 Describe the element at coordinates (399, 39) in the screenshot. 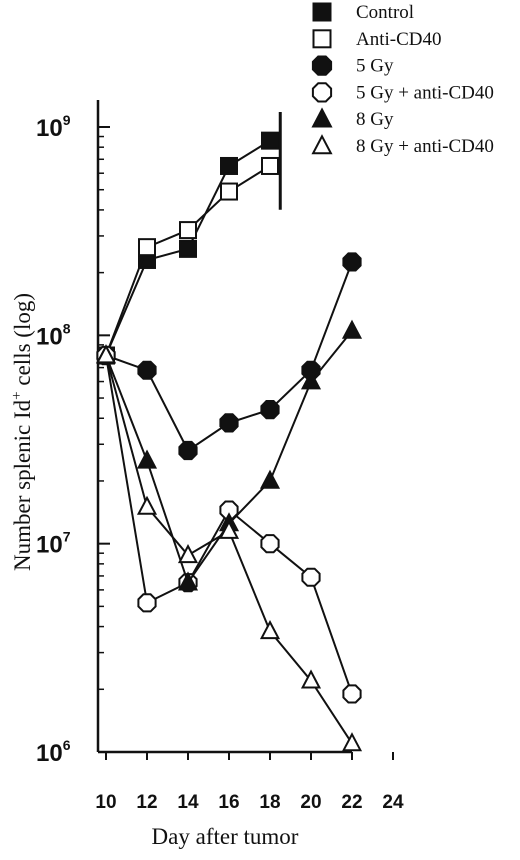

I see `legend-label: Anti-CD40` at that location.